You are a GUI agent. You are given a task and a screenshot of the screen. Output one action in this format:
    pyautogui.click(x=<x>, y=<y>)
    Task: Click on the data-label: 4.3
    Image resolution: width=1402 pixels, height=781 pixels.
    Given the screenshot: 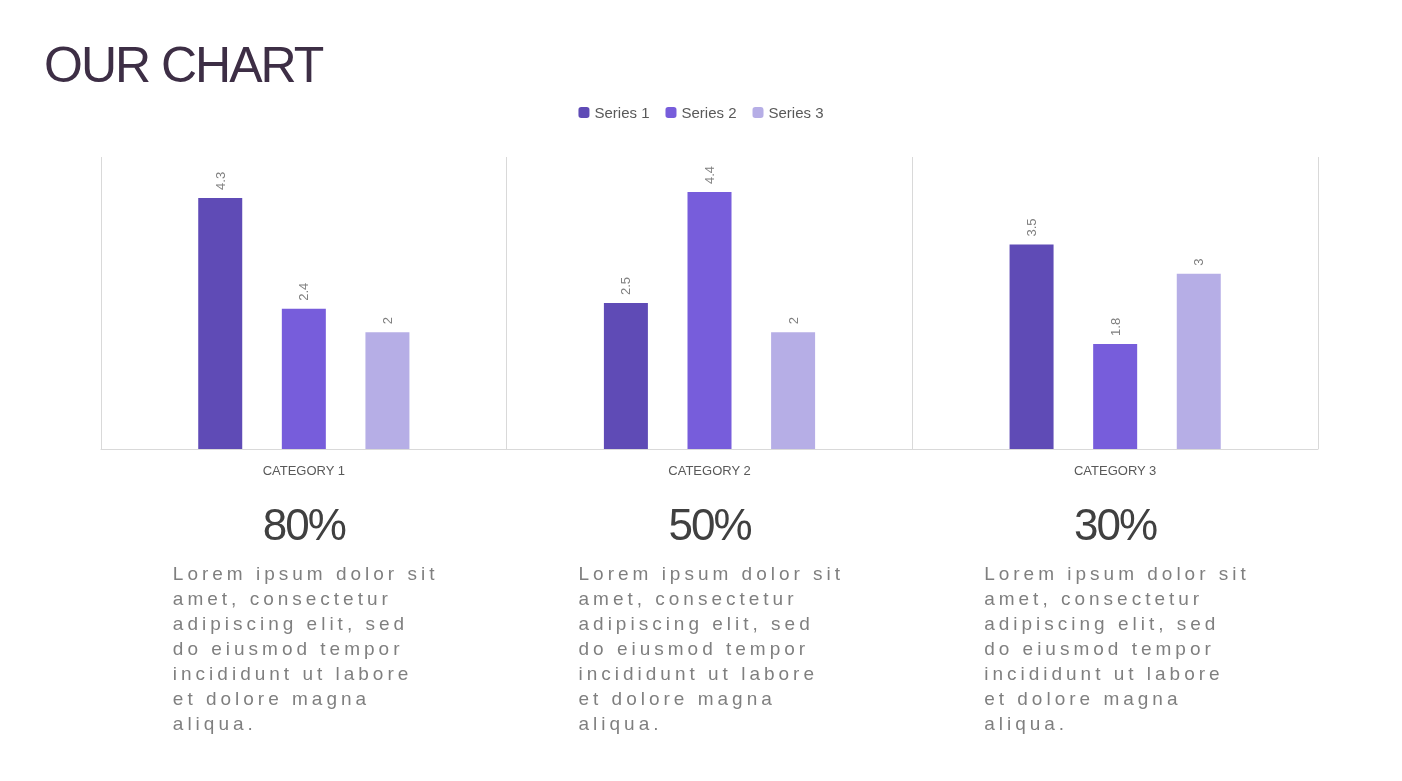 What is the action you would take?
    pyautogui.click(x=220, y=180)
    